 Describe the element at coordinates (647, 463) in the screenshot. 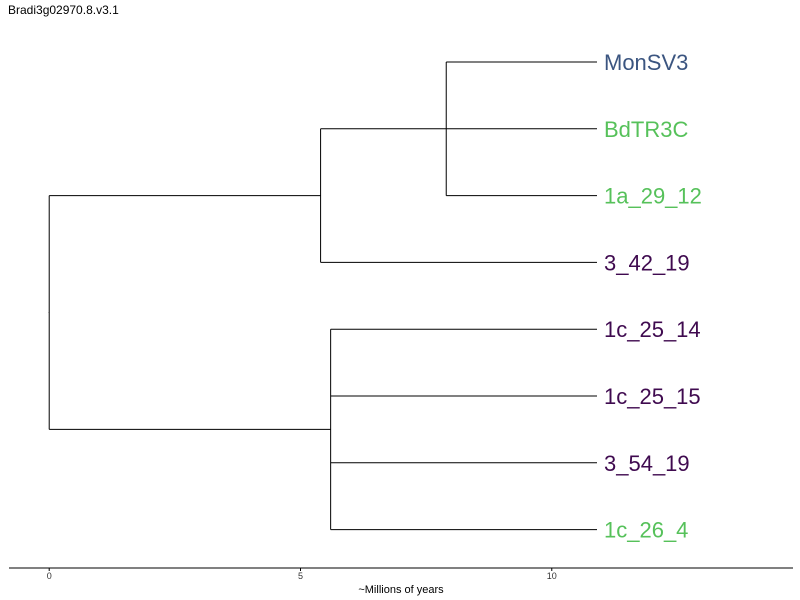

I see `leaf-label-3-54-19: 3_54_19` at that location.